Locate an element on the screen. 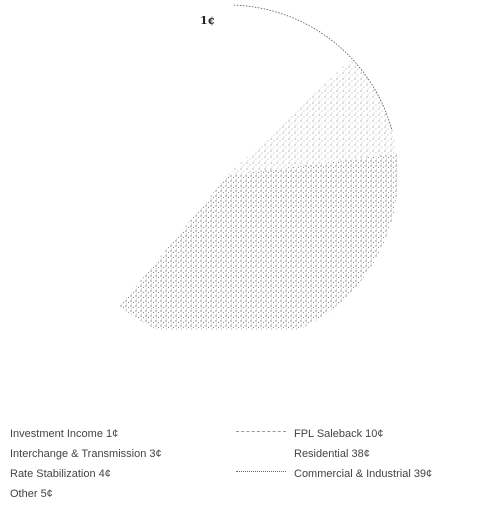 This screenshot has width=482, height=521. legend-item-residential: Residential 38¢ is located at coordinates (334, 454).